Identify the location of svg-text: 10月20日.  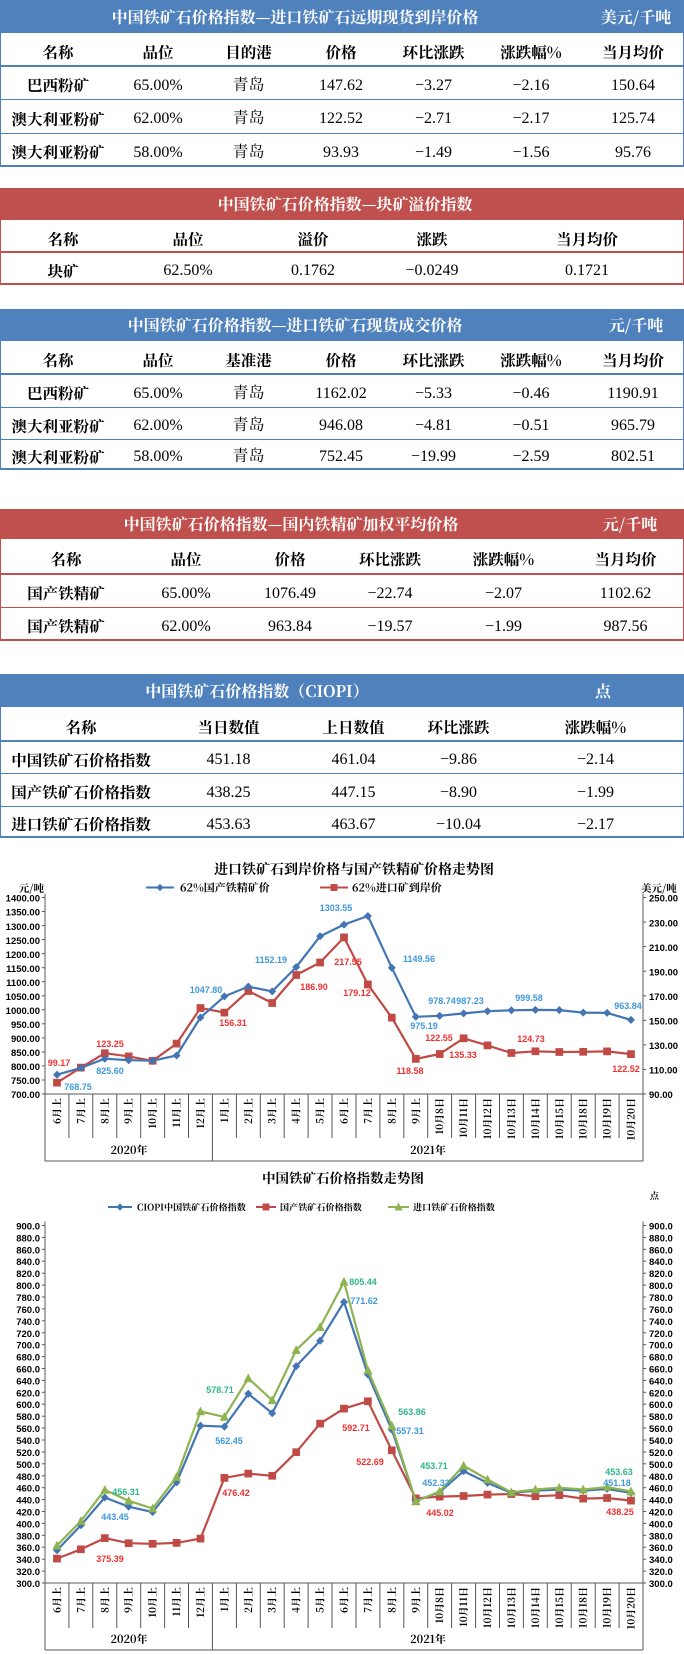
(630, 1608).